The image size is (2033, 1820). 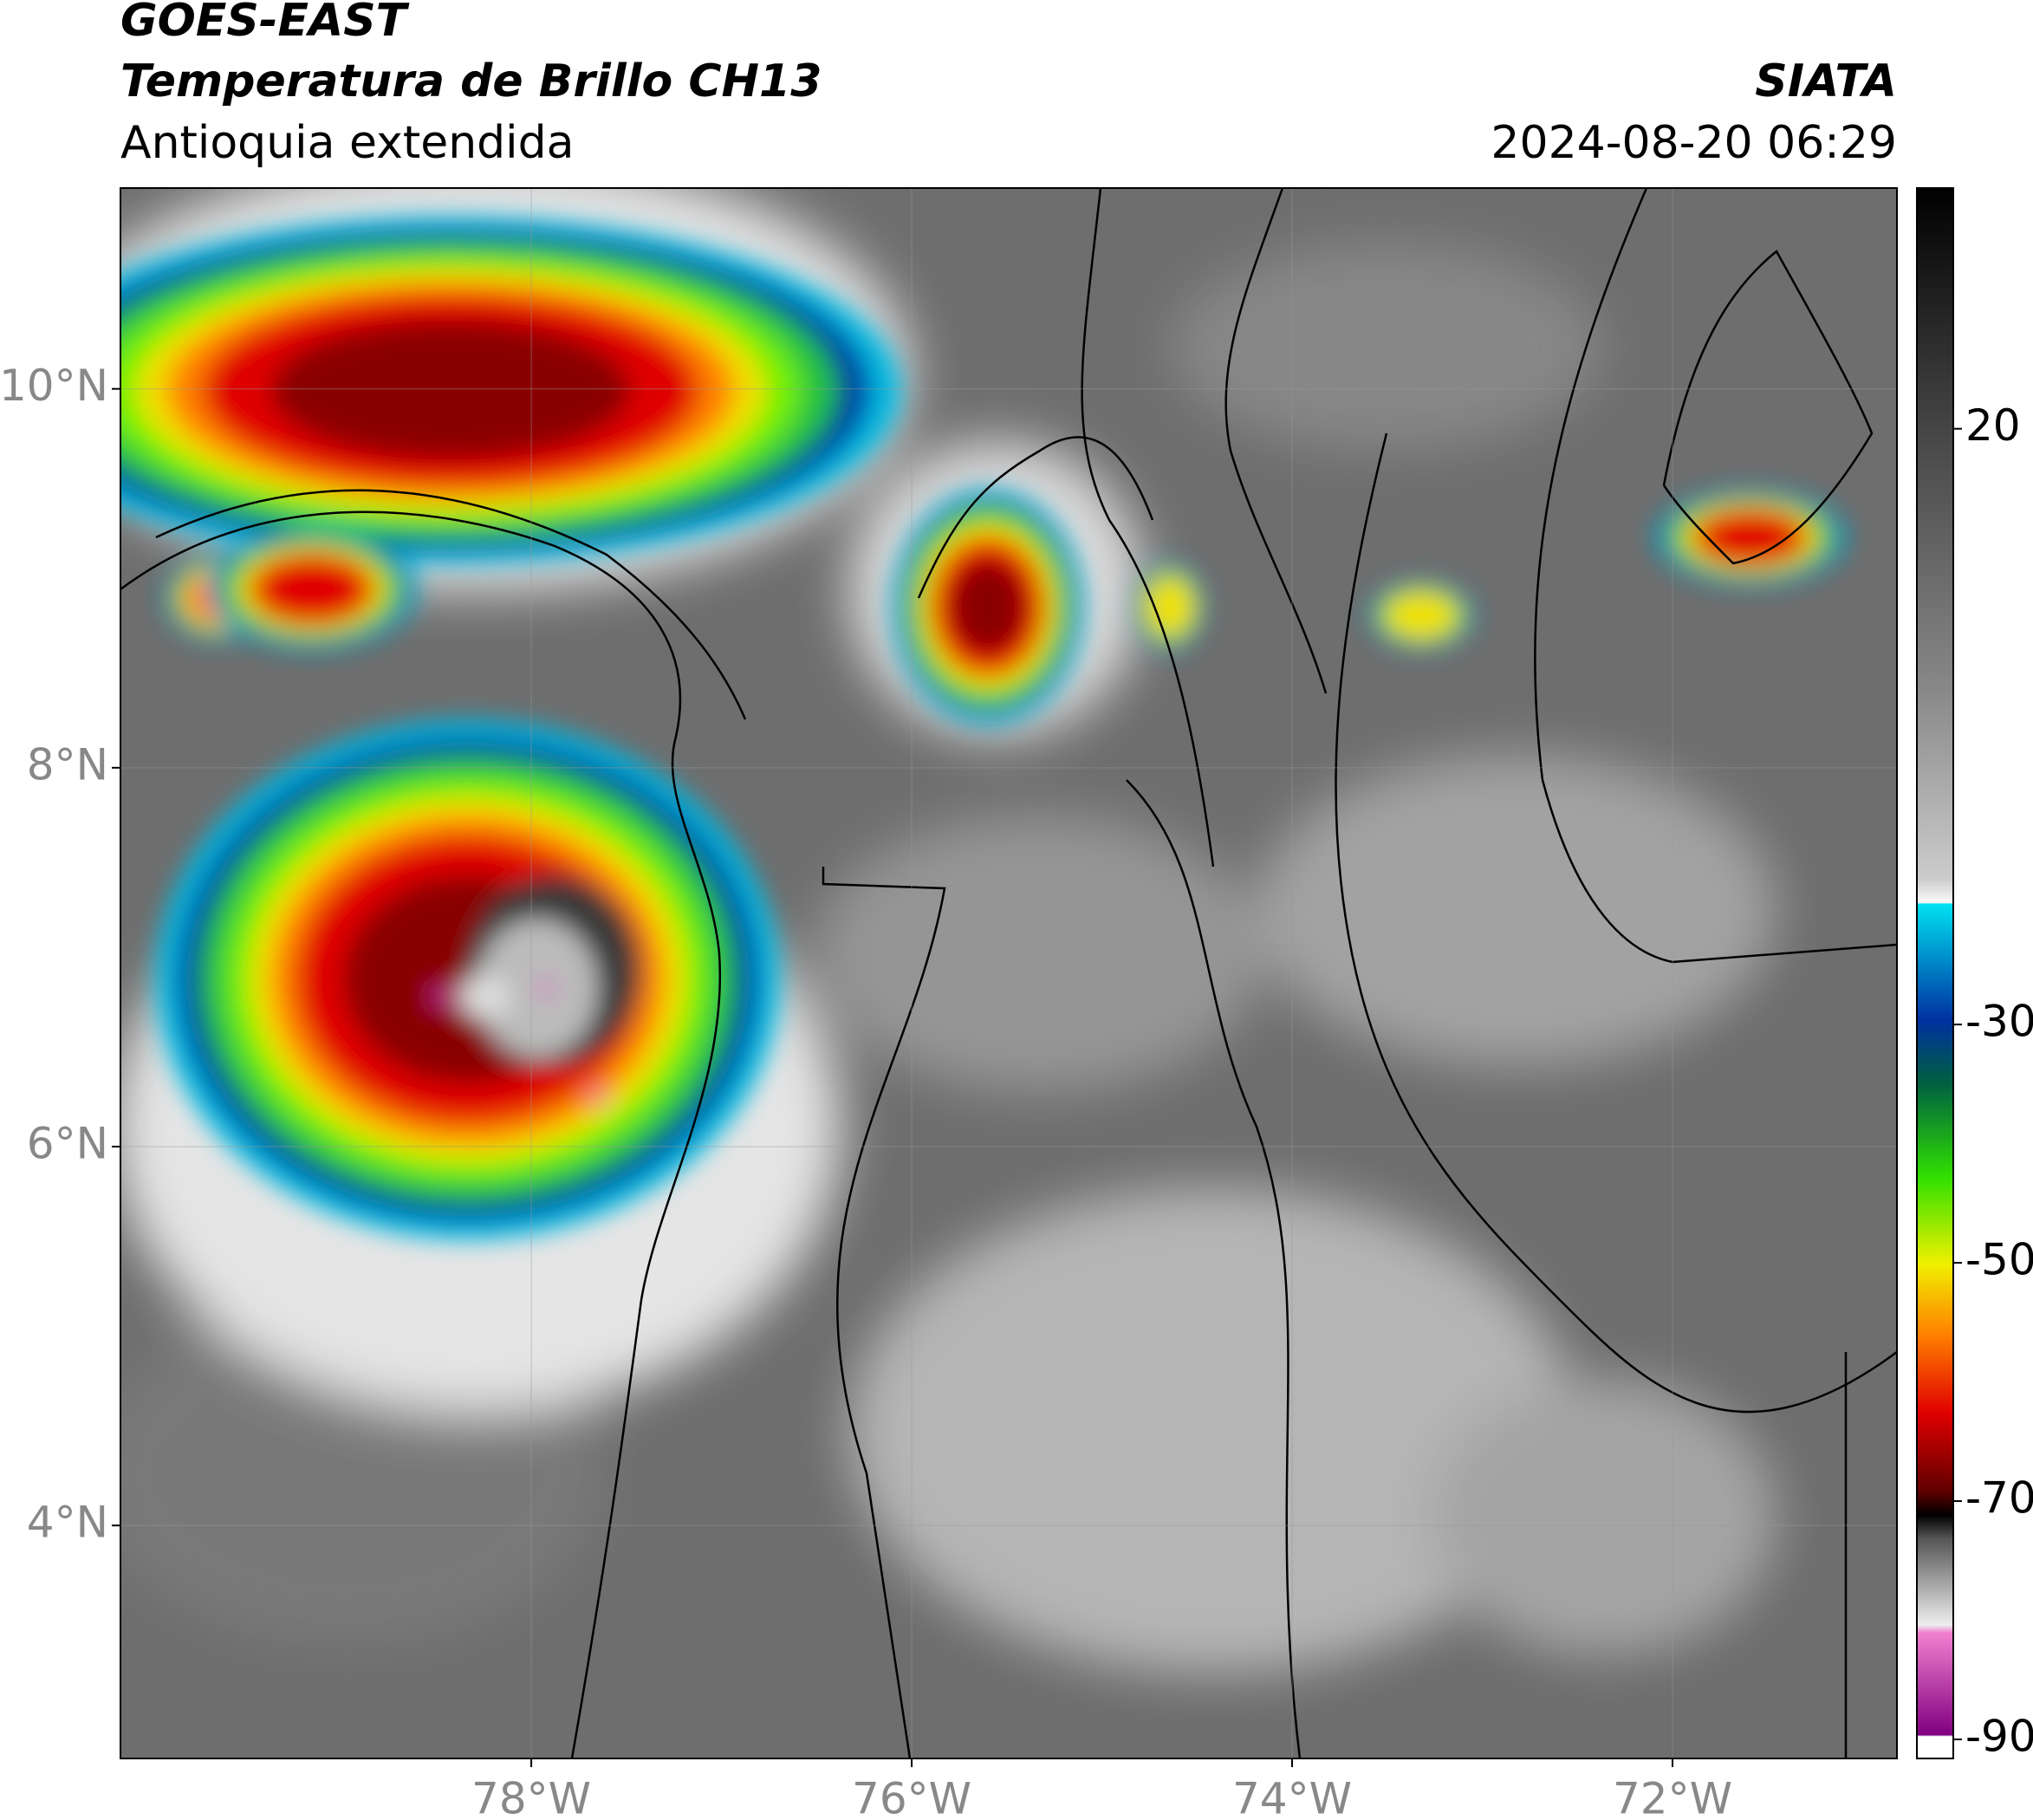 I want to click on y-tick-label: 6°N, so click(x=67, y=1143).